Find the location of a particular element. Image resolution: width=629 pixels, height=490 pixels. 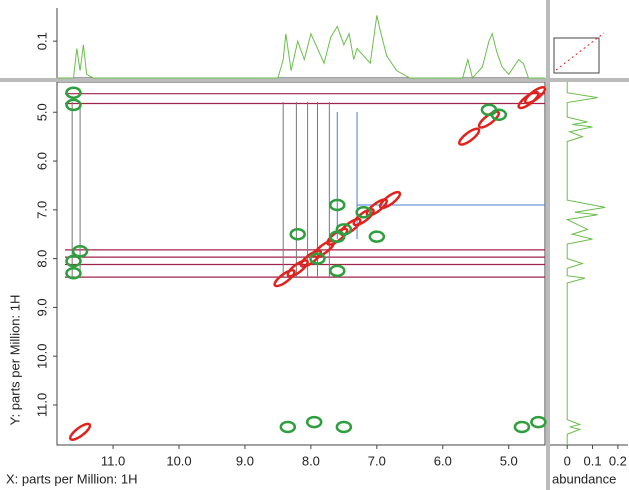

x-tick-label: 5.0 is located at coordinates (509, 460).